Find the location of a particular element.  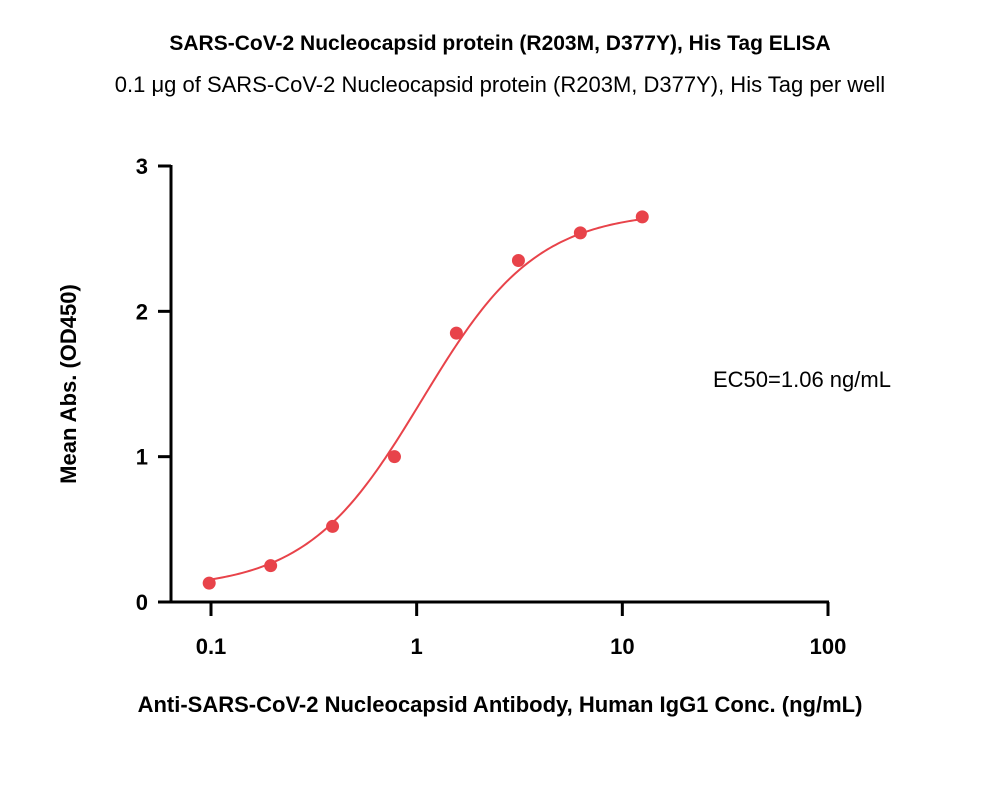

y-axis-label: Mean Abs. (OD450) is located at coordinates (68, 384).